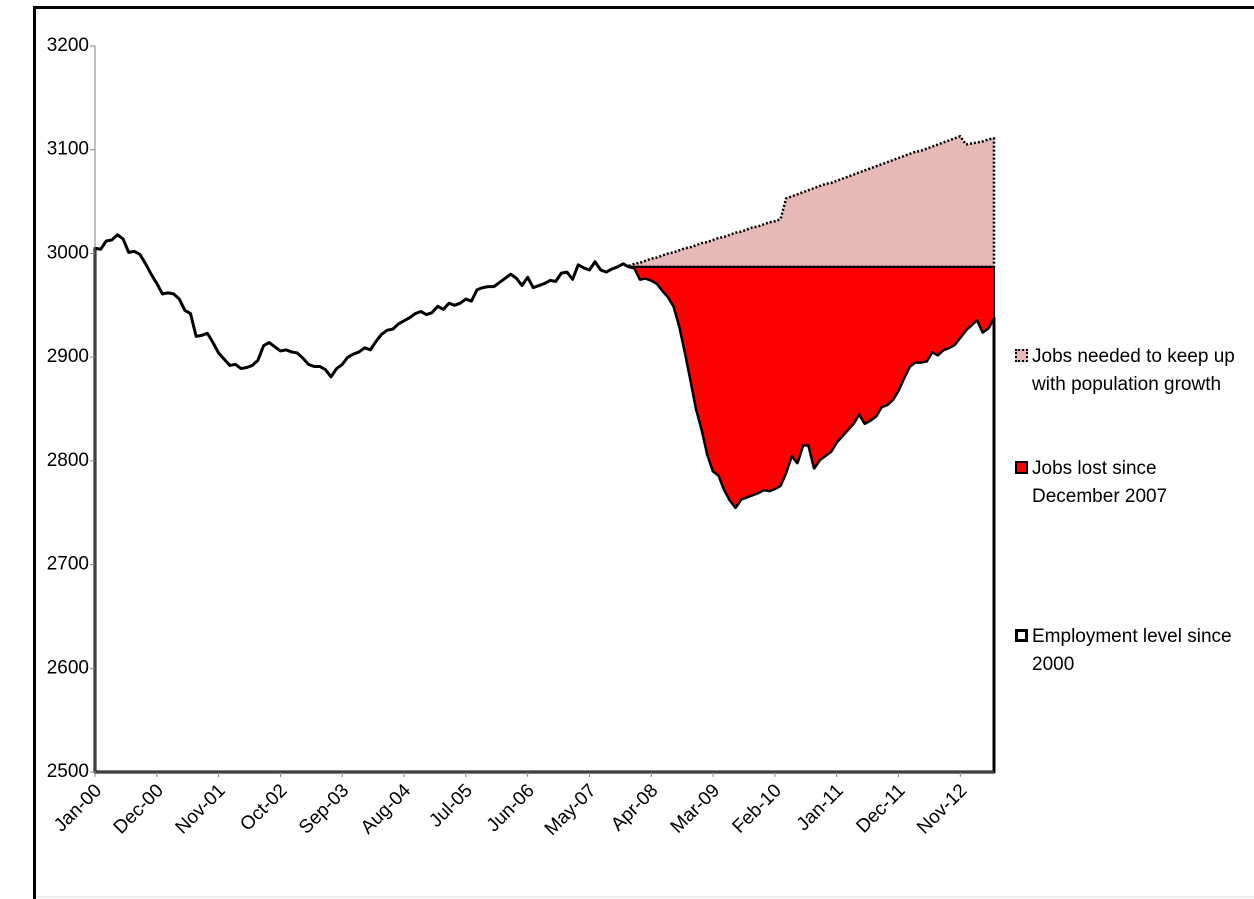  Describe the element at coordinates (68, 45) in the screenshot. I see `y-tick-label: 3200` at that location.